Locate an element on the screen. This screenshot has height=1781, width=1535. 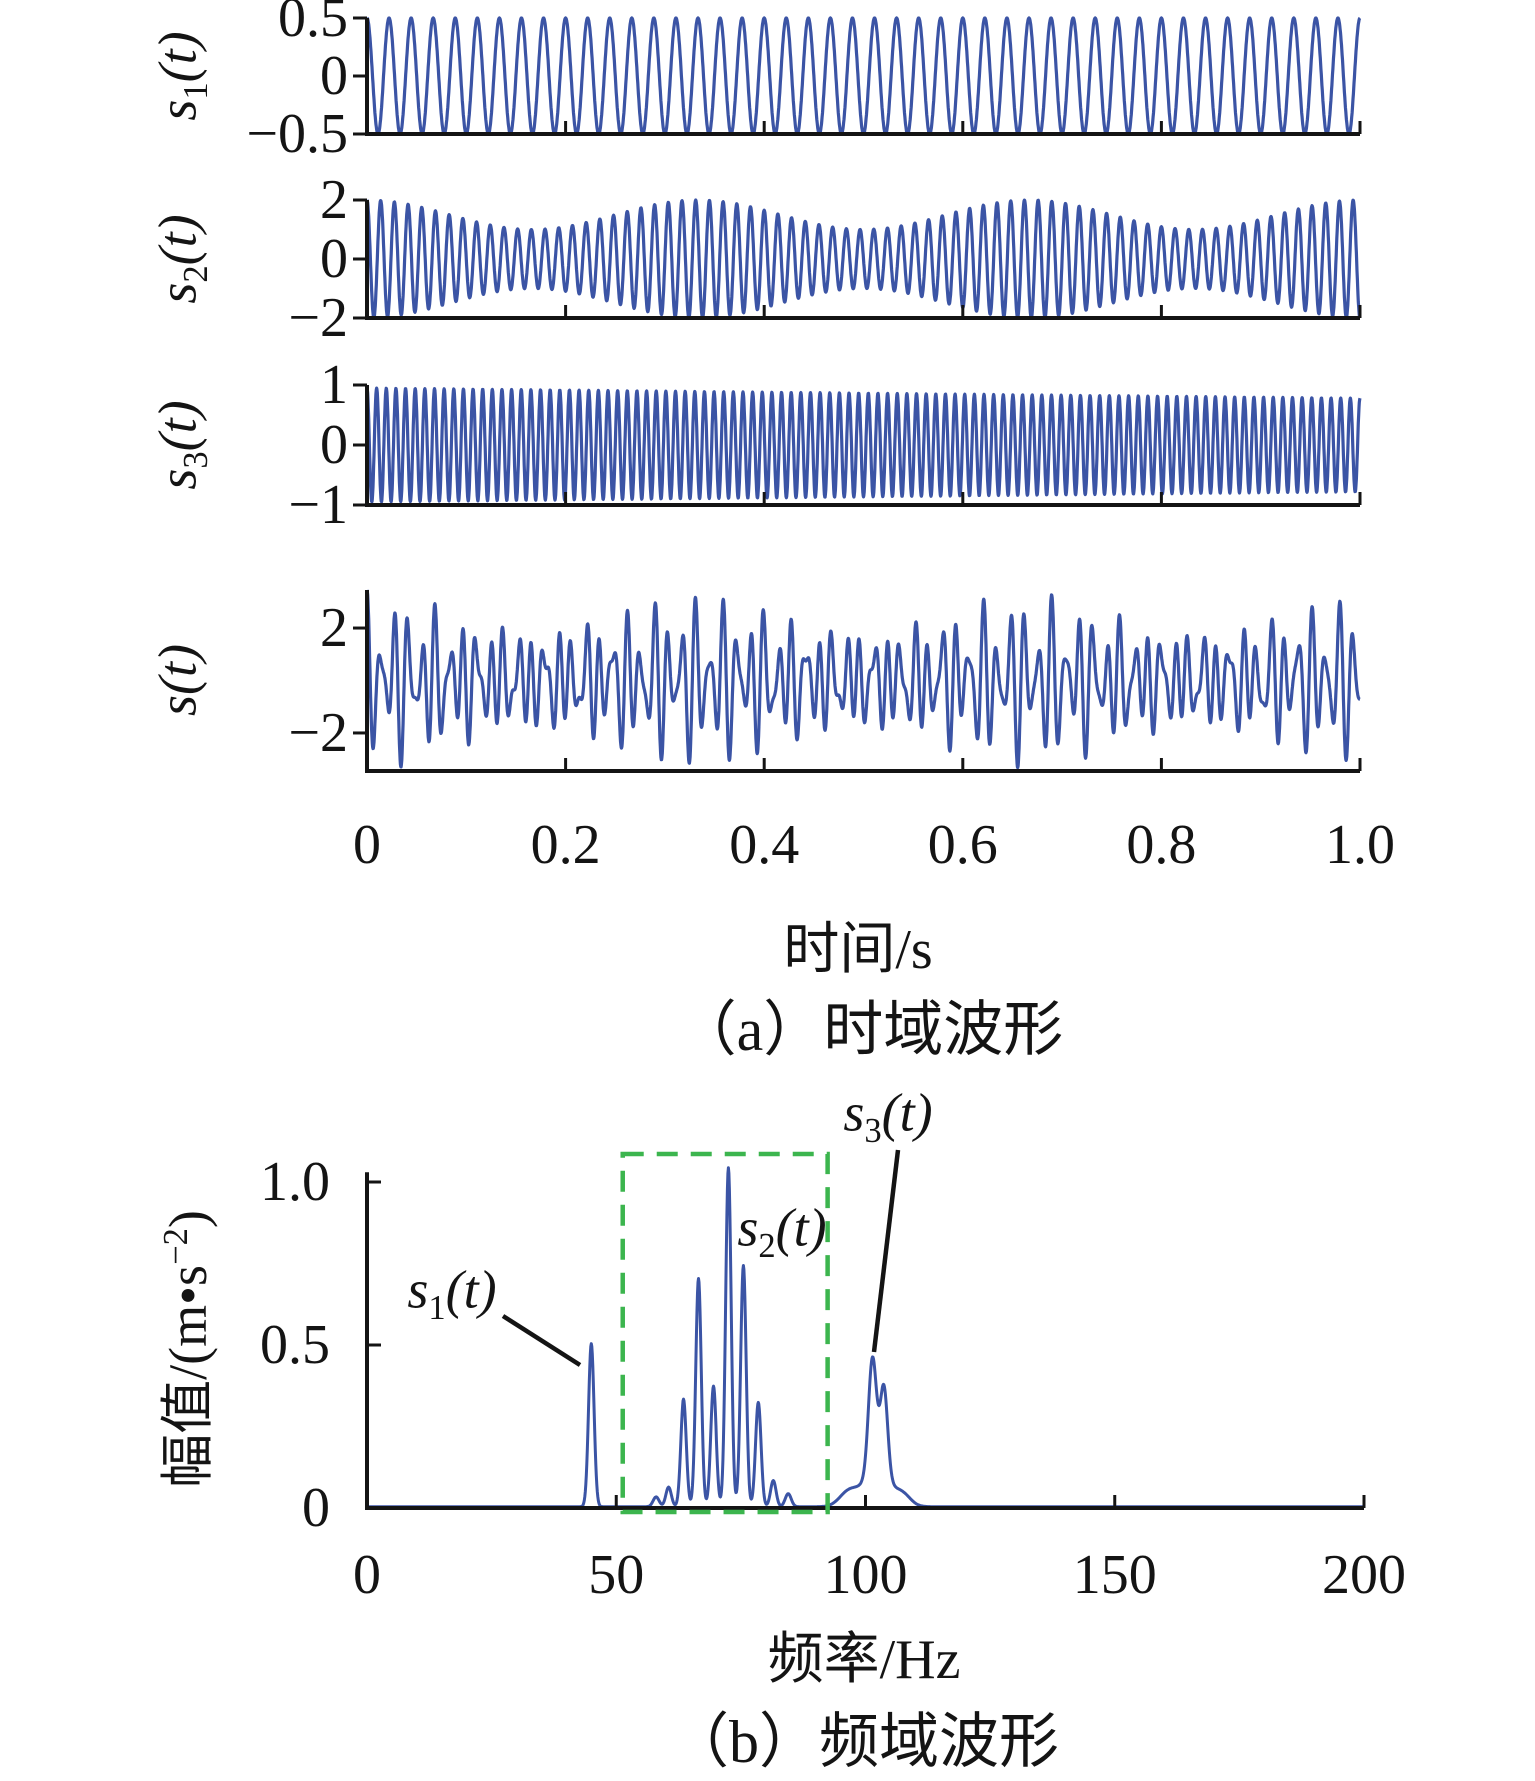
ylabel-sup: −2 is located at coordinates (176, 1246).